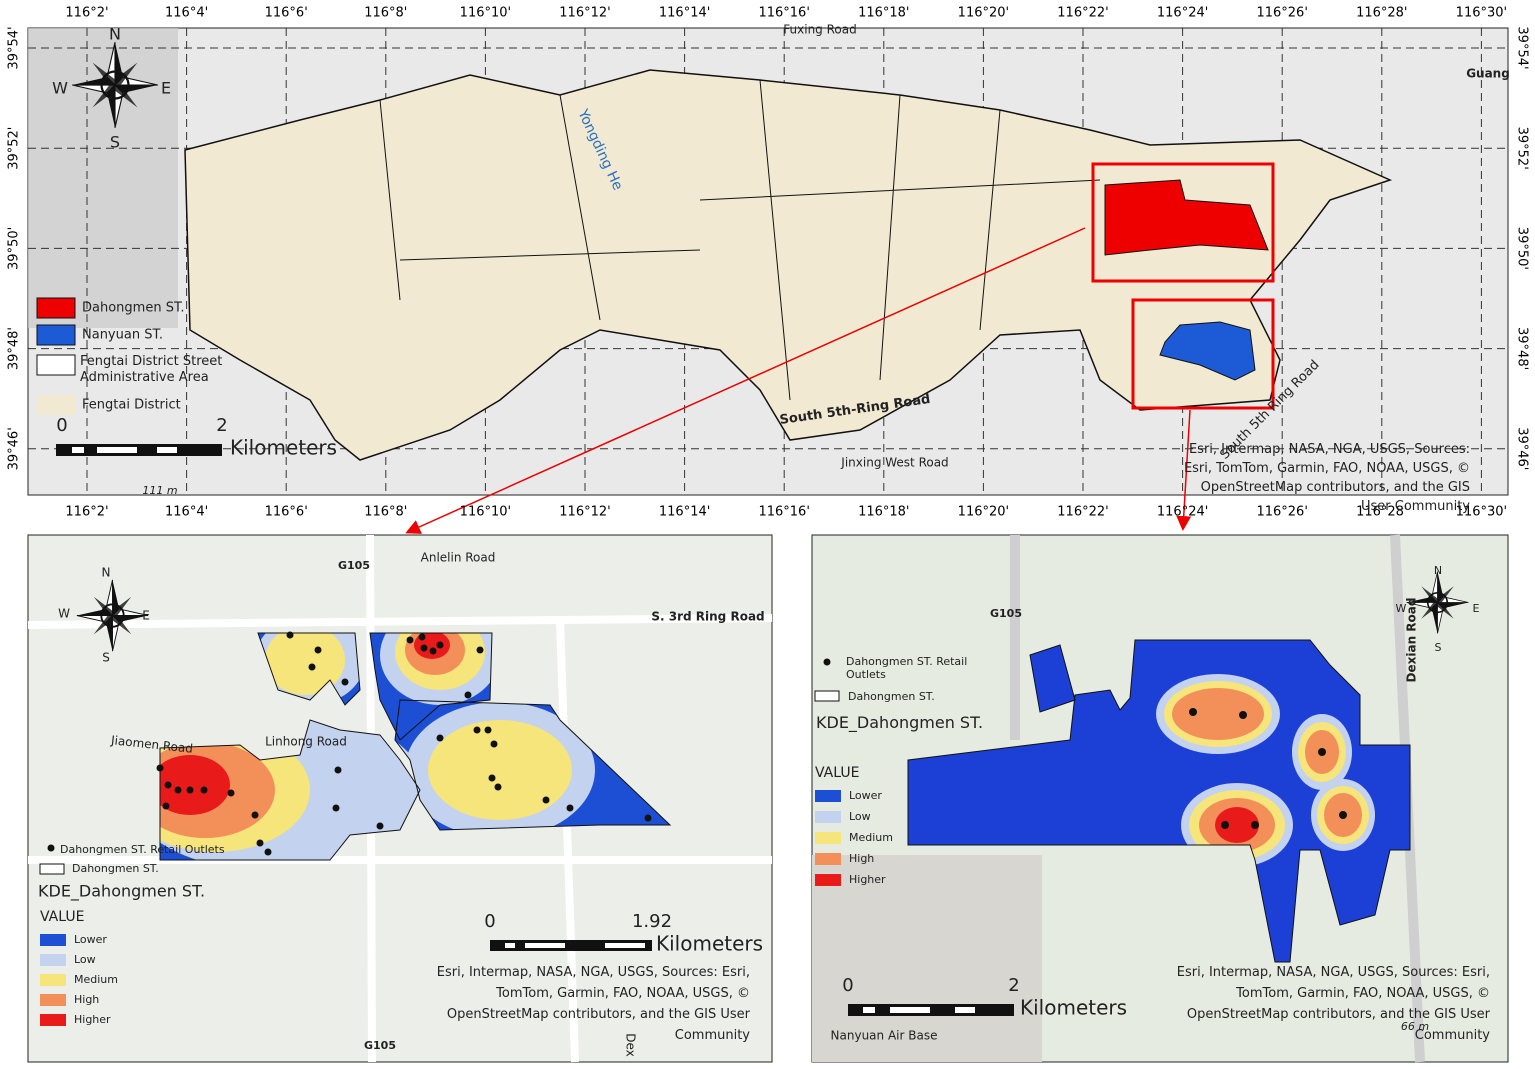 The height and width of the screenshot is (1069, 1535). What do you see at coordinates (684, 13) in the screenshot?
I see `longitude-label: 116°14'` at bounding box center [684, 13].